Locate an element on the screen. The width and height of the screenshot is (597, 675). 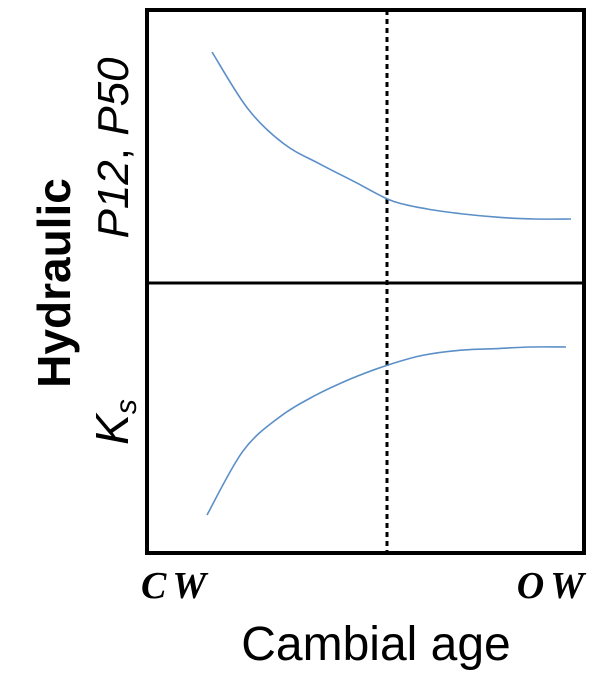
y-label-p50: P50 is located at coordinates (113, 96).